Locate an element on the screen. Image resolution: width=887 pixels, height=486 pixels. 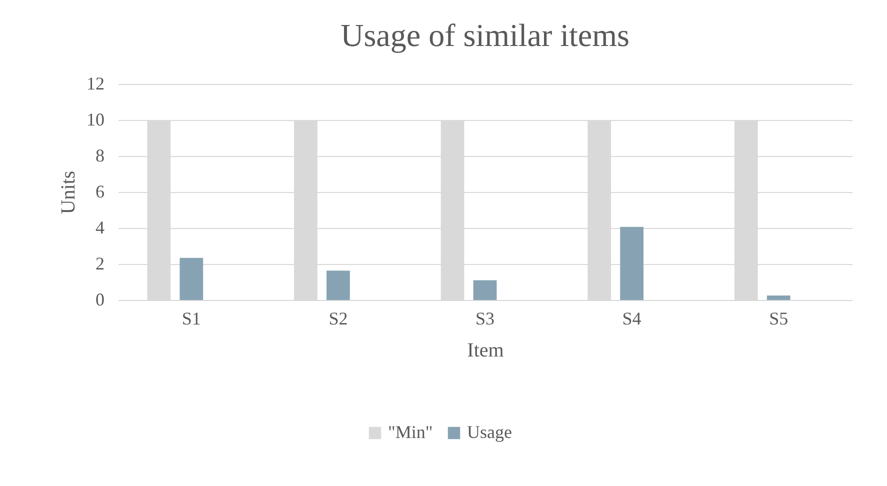
x-axis-title: Item is located at coordinates (485, 351).